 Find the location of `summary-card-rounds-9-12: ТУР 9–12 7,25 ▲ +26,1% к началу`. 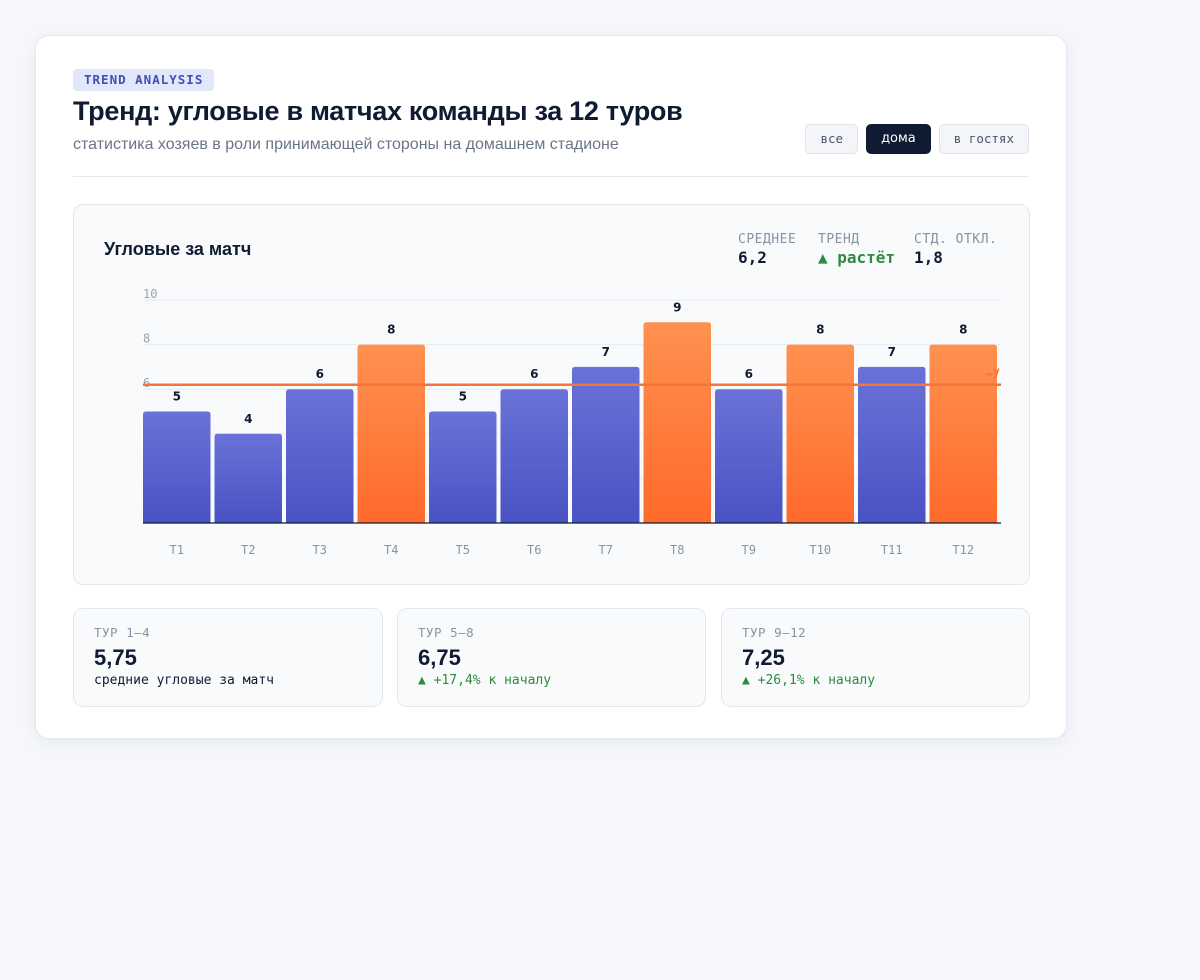

summary-card-rounds-9-12: ТУР 9–12 7,25 ▲ +26,1% к началу is located at coordinates (875, 657).